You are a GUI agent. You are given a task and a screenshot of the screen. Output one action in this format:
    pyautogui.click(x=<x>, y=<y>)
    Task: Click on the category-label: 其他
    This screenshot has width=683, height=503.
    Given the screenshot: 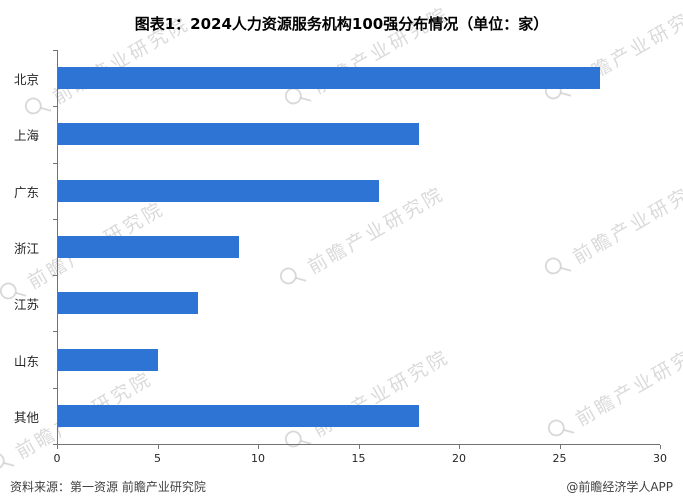 What is the action you would take?
    pyautogui.click(x=27, y=418)
    